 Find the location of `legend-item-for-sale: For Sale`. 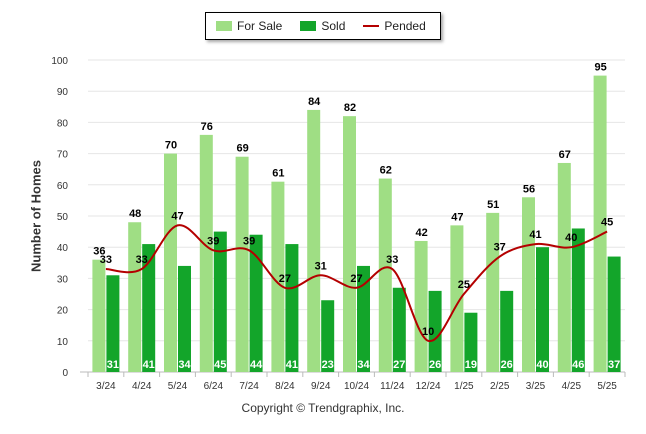

legend-item-for-sale: For Sale is located at coordinates (249, 26).